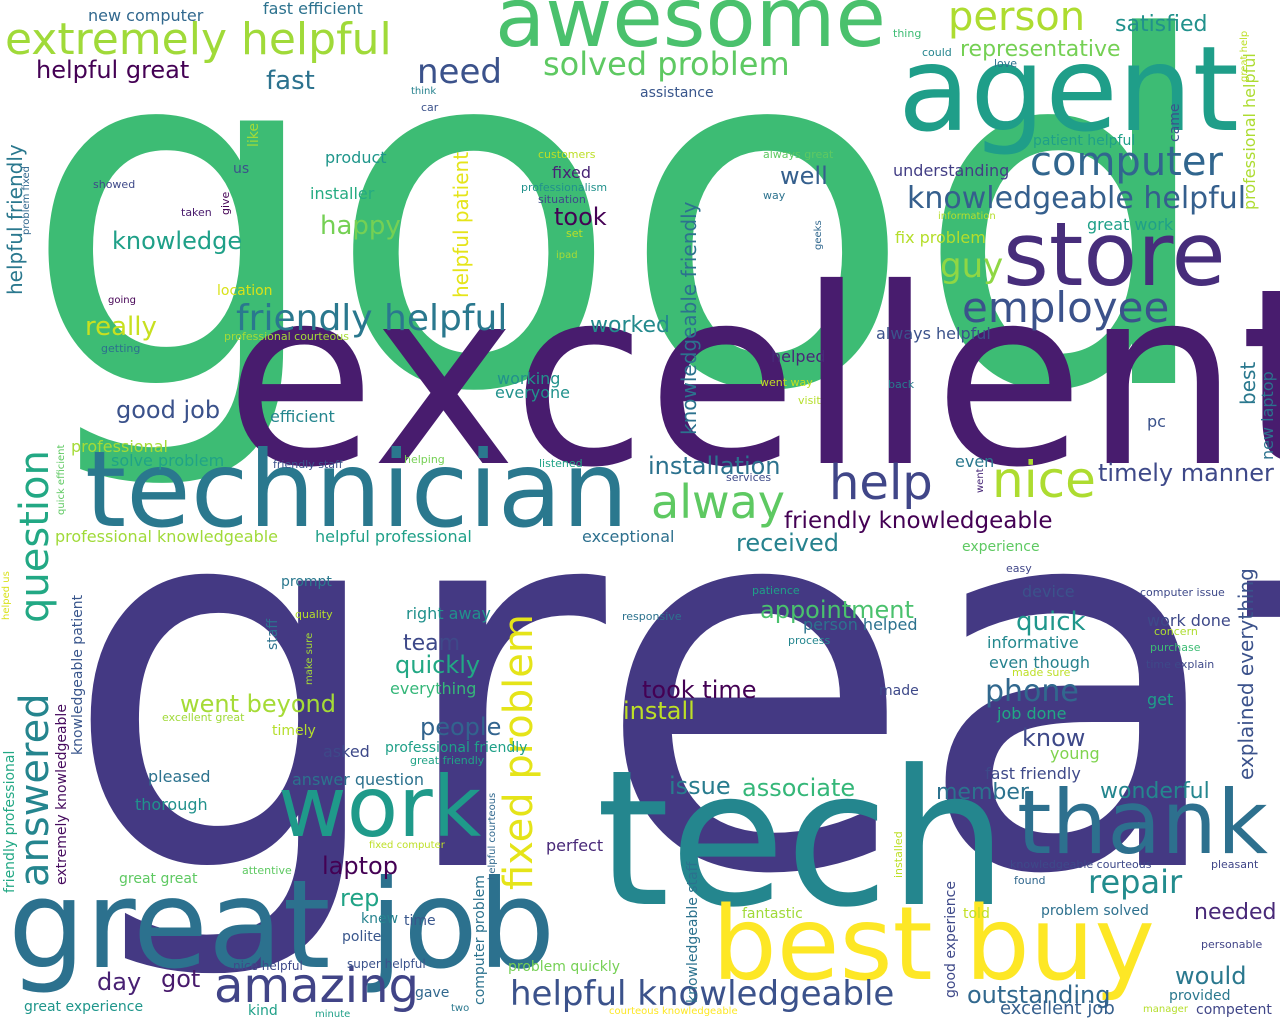 The width and height of the screenshot is (1280, 1024). I want to click on cloud-word: knowledge, so click(177, 241).